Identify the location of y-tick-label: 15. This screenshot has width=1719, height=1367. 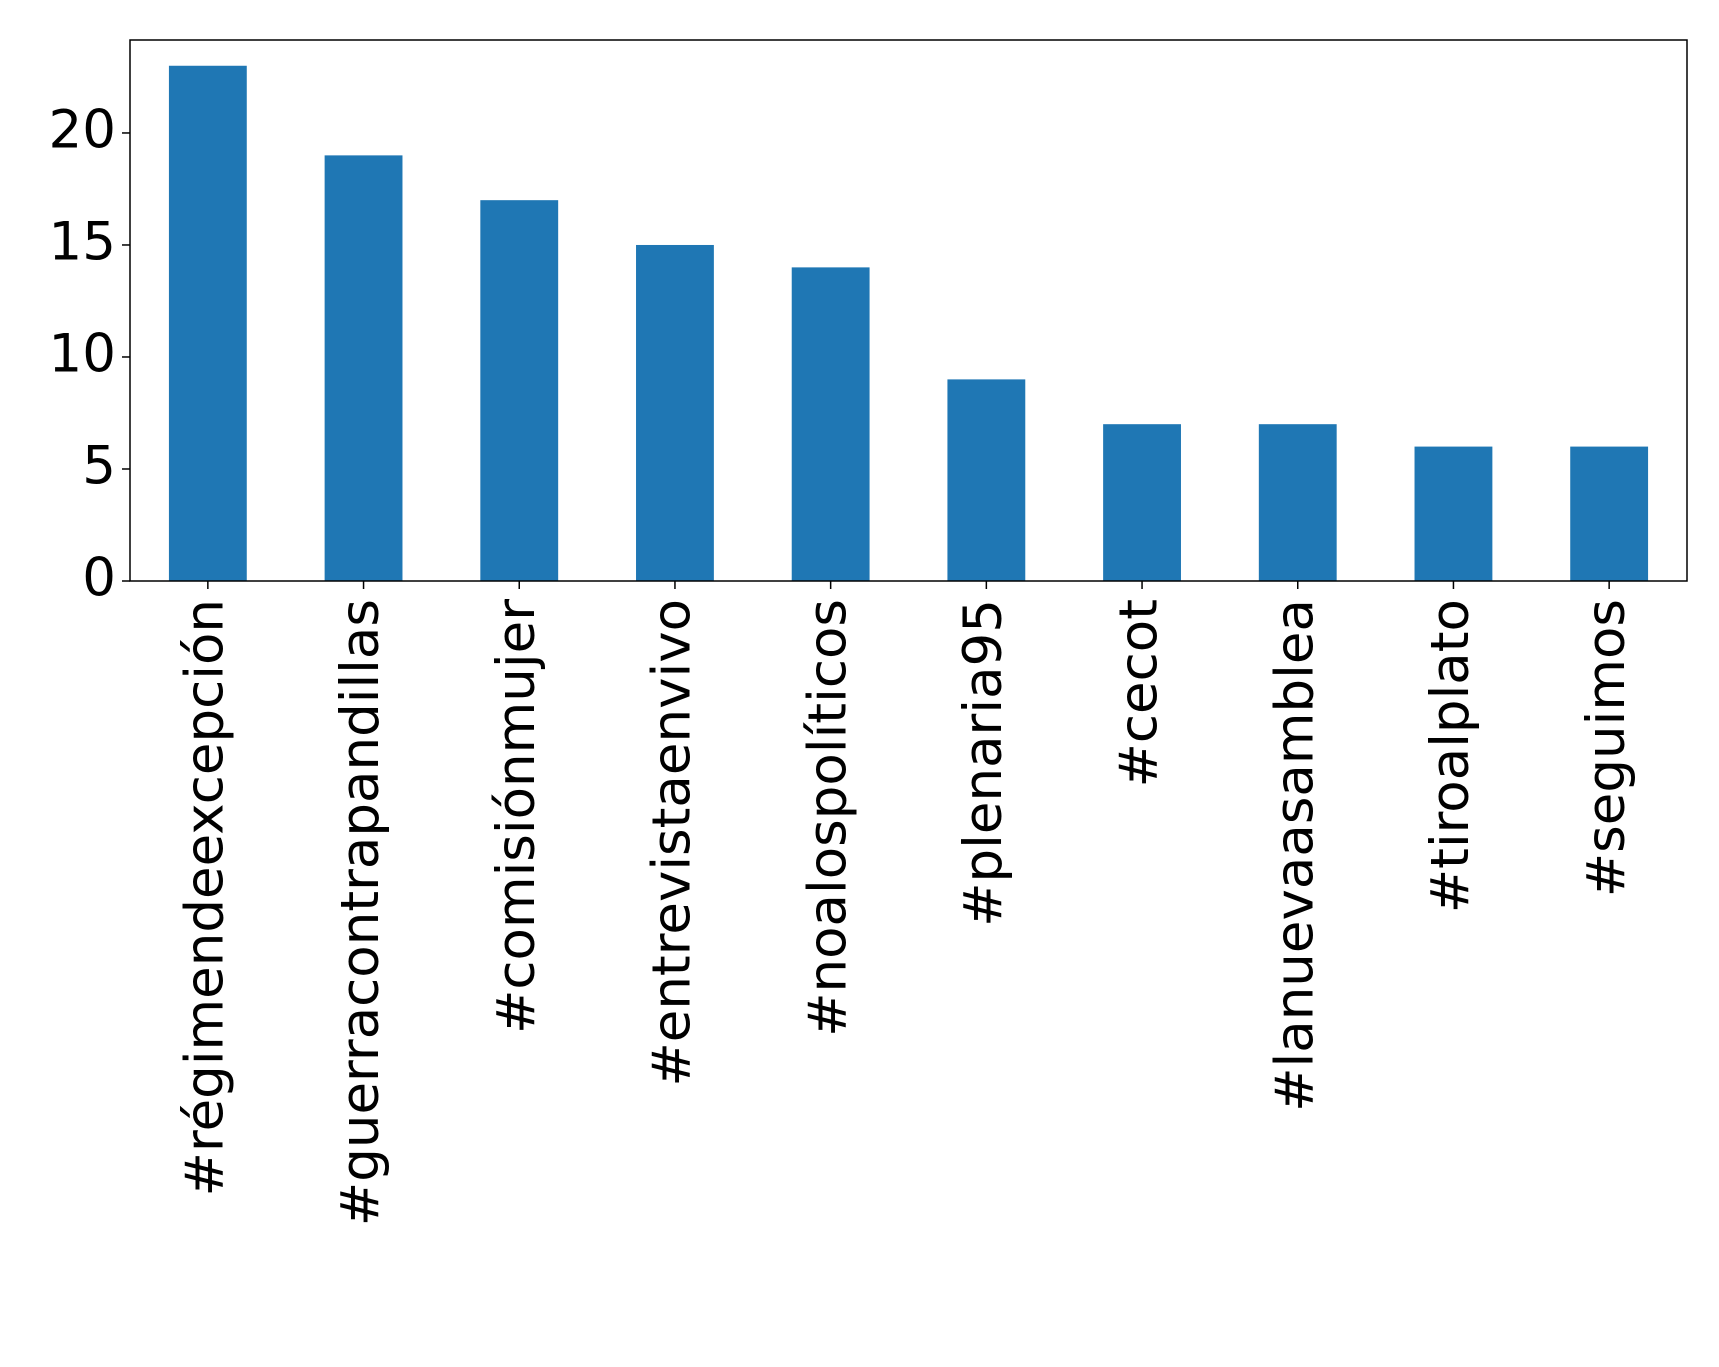
(82, 242).